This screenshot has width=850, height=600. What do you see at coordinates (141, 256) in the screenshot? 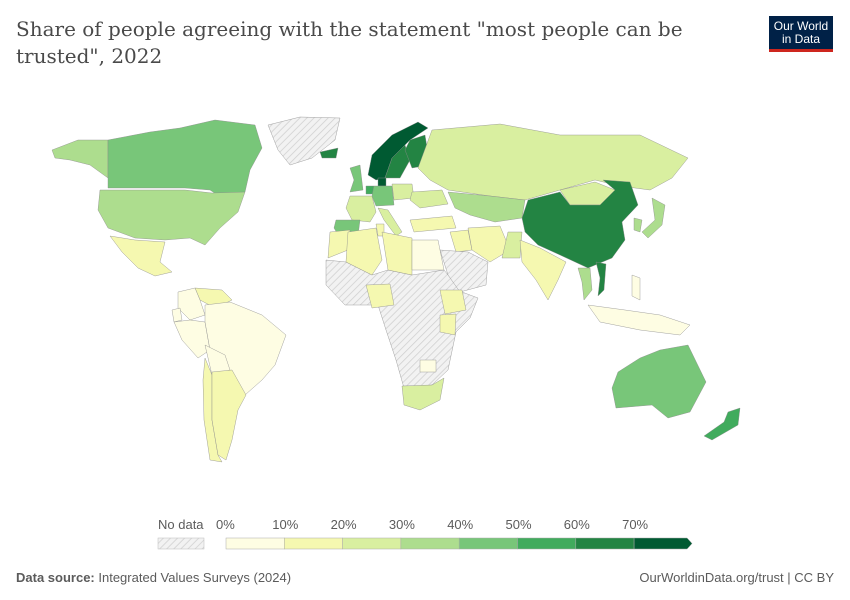
I see `country-mexico` at bounding box center [141, 256].